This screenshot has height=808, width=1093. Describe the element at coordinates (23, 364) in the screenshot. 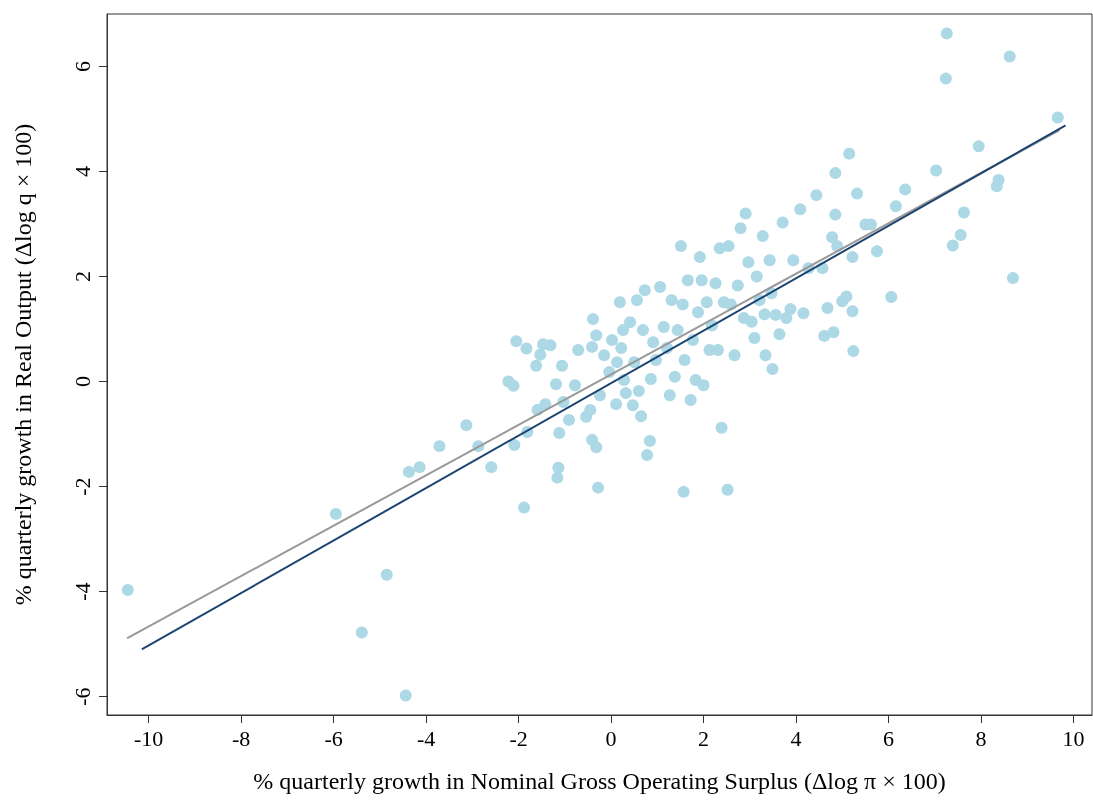

I see `y-axis-title: % quarterly growth in Real Output (Δlog q × 100)` at that location.